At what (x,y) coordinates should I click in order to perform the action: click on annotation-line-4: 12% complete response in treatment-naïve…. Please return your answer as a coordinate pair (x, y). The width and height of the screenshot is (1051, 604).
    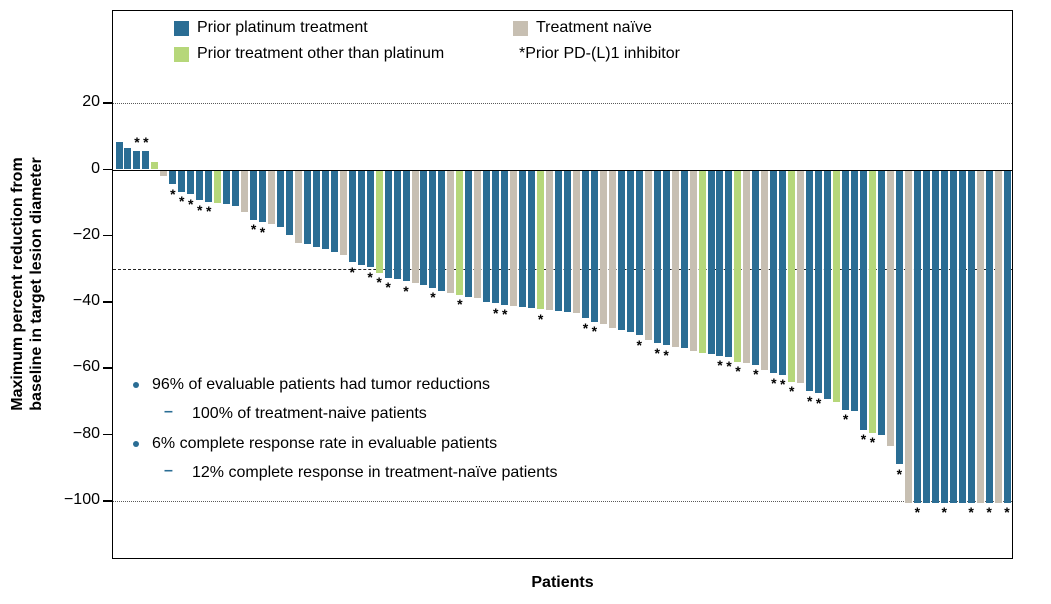
    Looking at the image, I should click on (375, 472).